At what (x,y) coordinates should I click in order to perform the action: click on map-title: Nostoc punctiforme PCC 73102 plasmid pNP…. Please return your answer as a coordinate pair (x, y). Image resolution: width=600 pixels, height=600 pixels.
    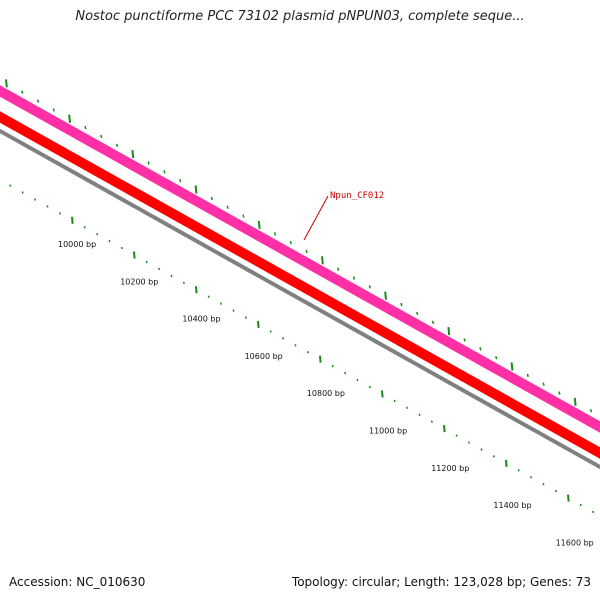
    Looking at the image, I should click on (300, 16).